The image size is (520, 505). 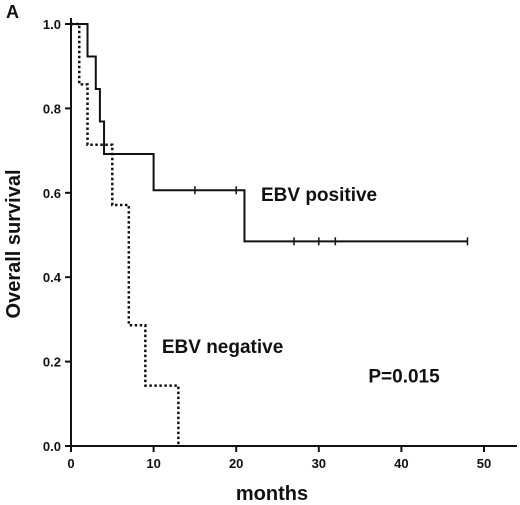 I want to click on y-axis-title: Overall survival, so click(x=14, y=244).